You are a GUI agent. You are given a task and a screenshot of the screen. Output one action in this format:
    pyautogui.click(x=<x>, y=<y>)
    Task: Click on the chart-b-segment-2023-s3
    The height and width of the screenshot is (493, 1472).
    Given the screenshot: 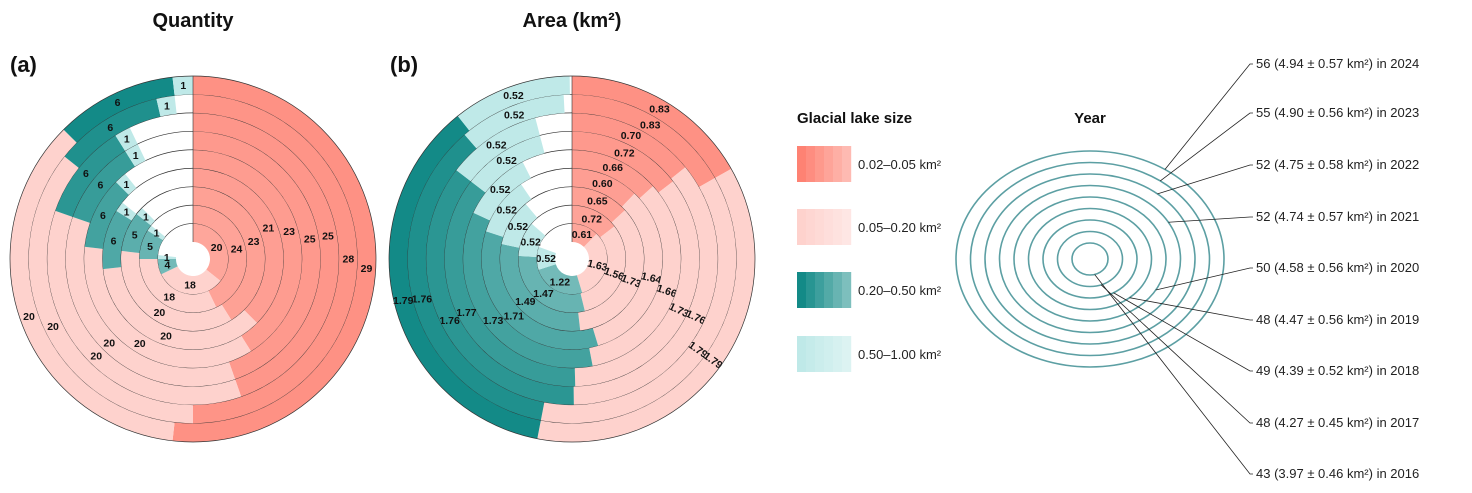 What is the action you would take?
    pyautogui.click(x=514, y=121)
    